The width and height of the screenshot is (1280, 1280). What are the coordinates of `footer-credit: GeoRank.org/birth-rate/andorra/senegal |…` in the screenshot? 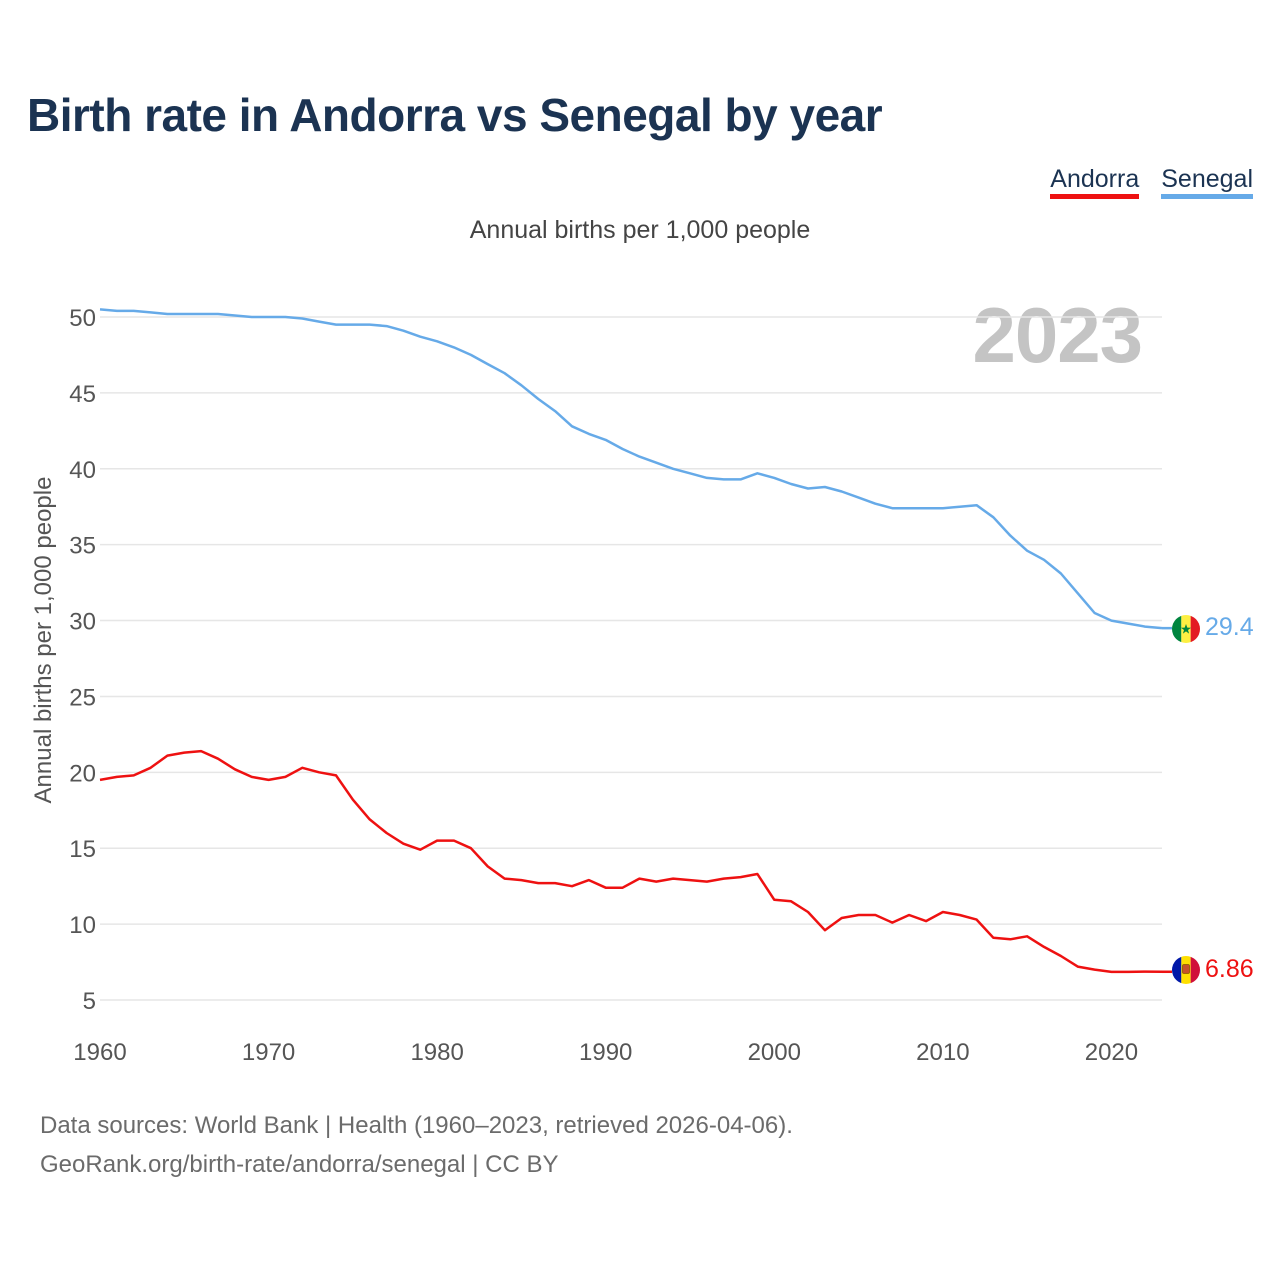 It's located at (299, 1164).